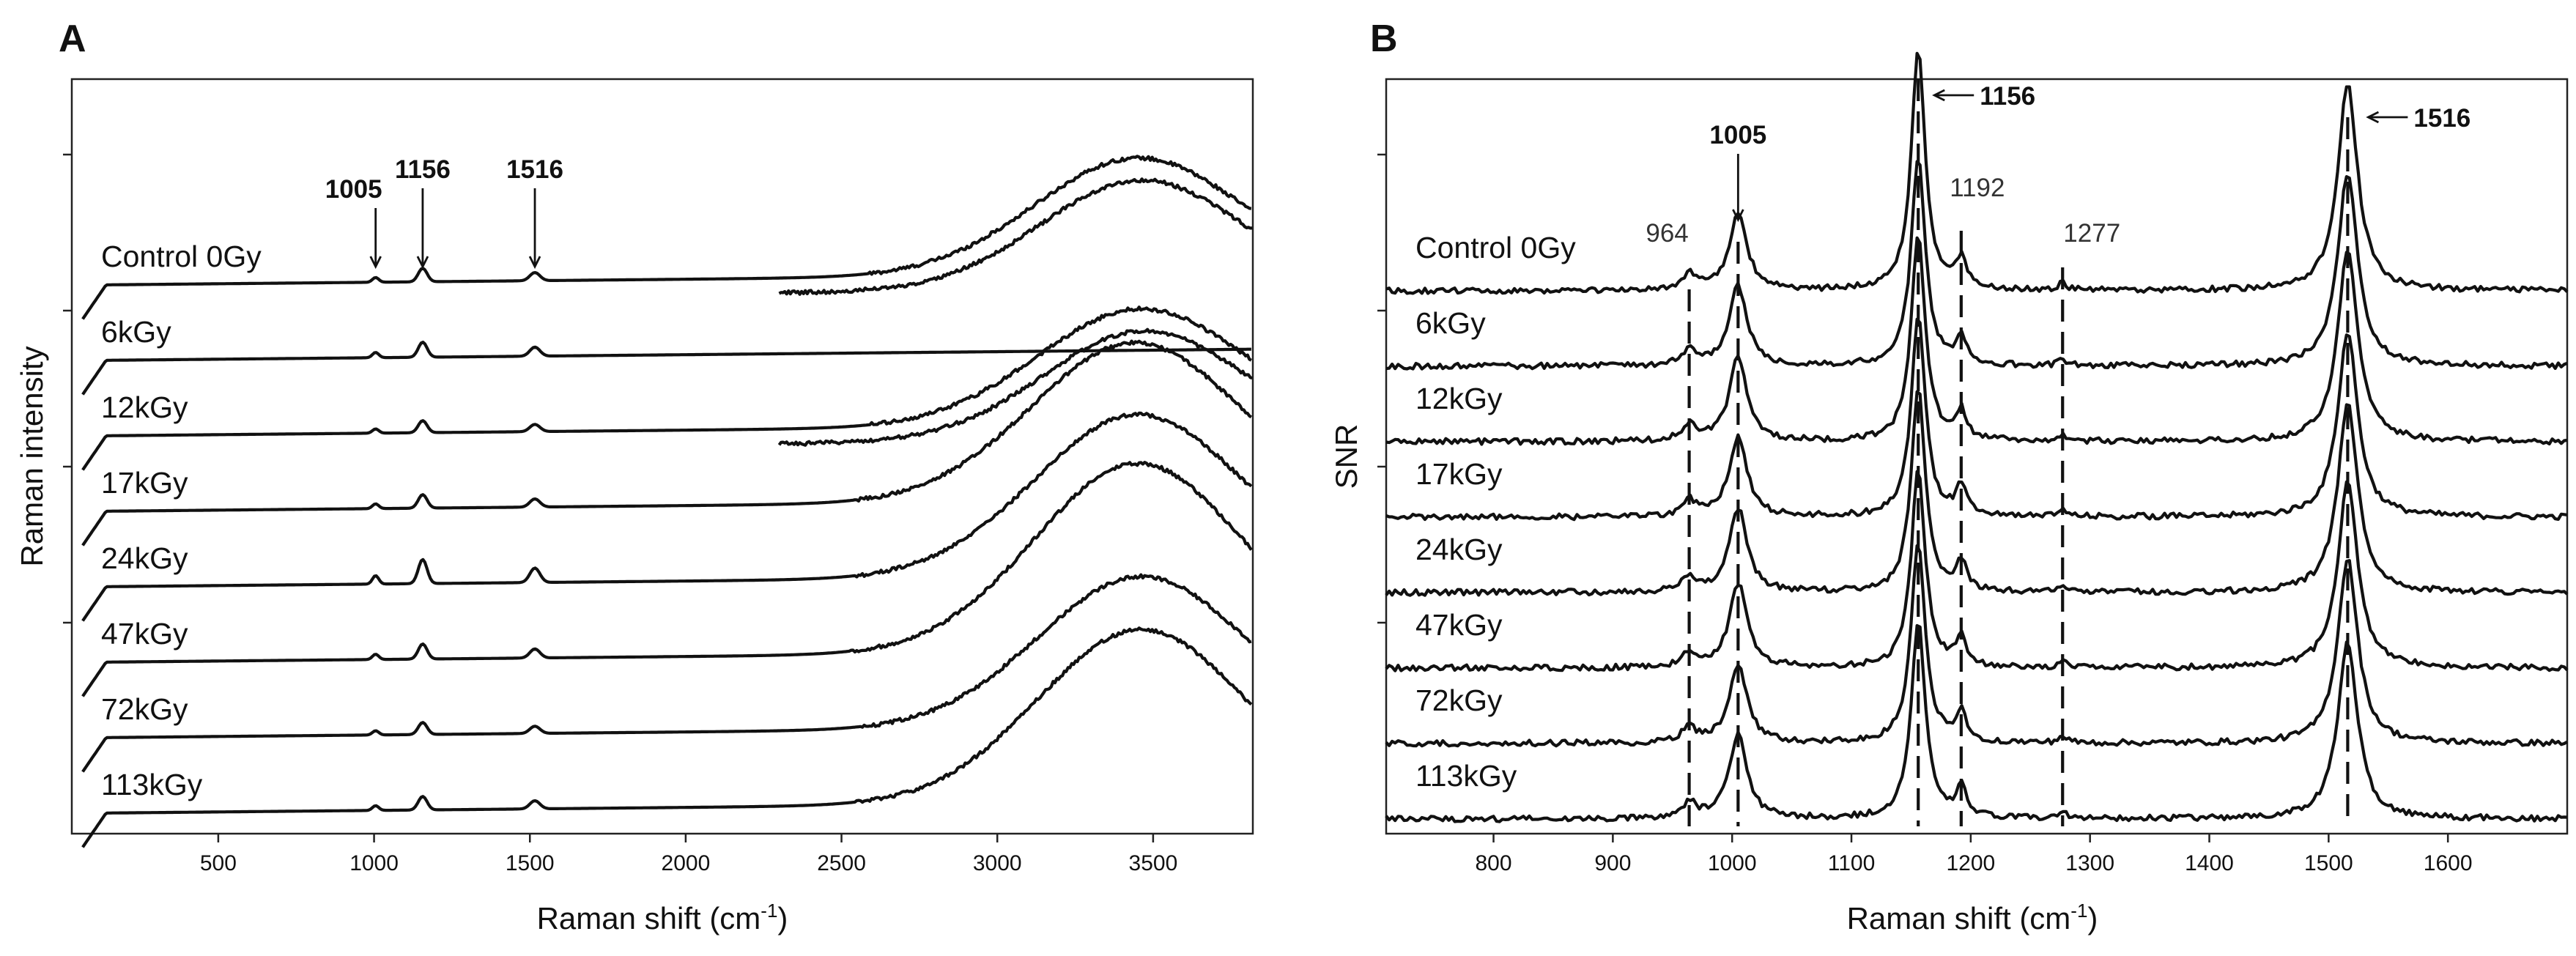  I want to click on panel-a-y-ticks, so click(67, 389).